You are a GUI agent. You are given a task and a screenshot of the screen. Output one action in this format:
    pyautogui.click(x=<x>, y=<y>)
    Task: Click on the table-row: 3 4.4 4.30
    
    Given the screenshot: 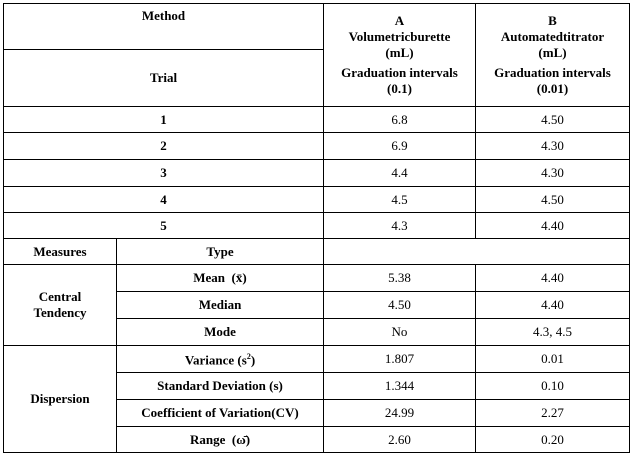 What is the action you would take?
    pyautogui.click(x=316, y=173)
    